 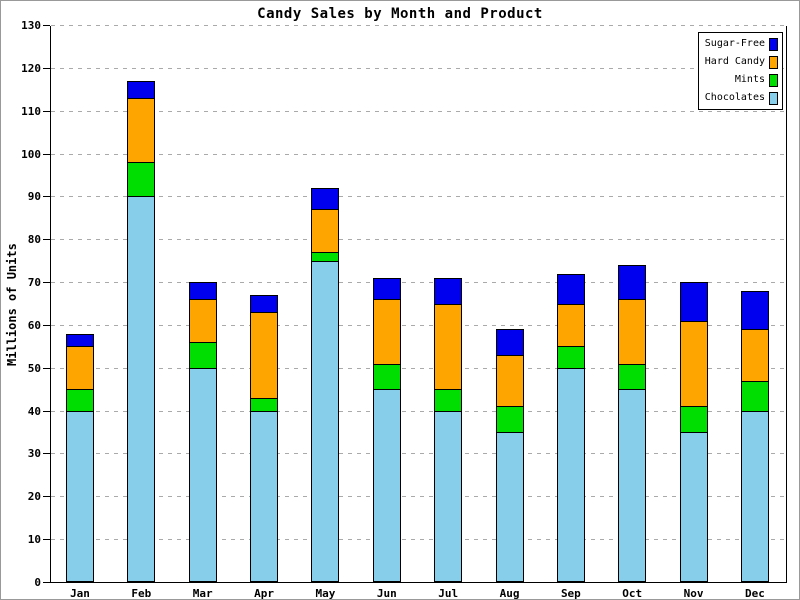 I want to click on bar-segment-dec-mints, so click(x=754, y=396).